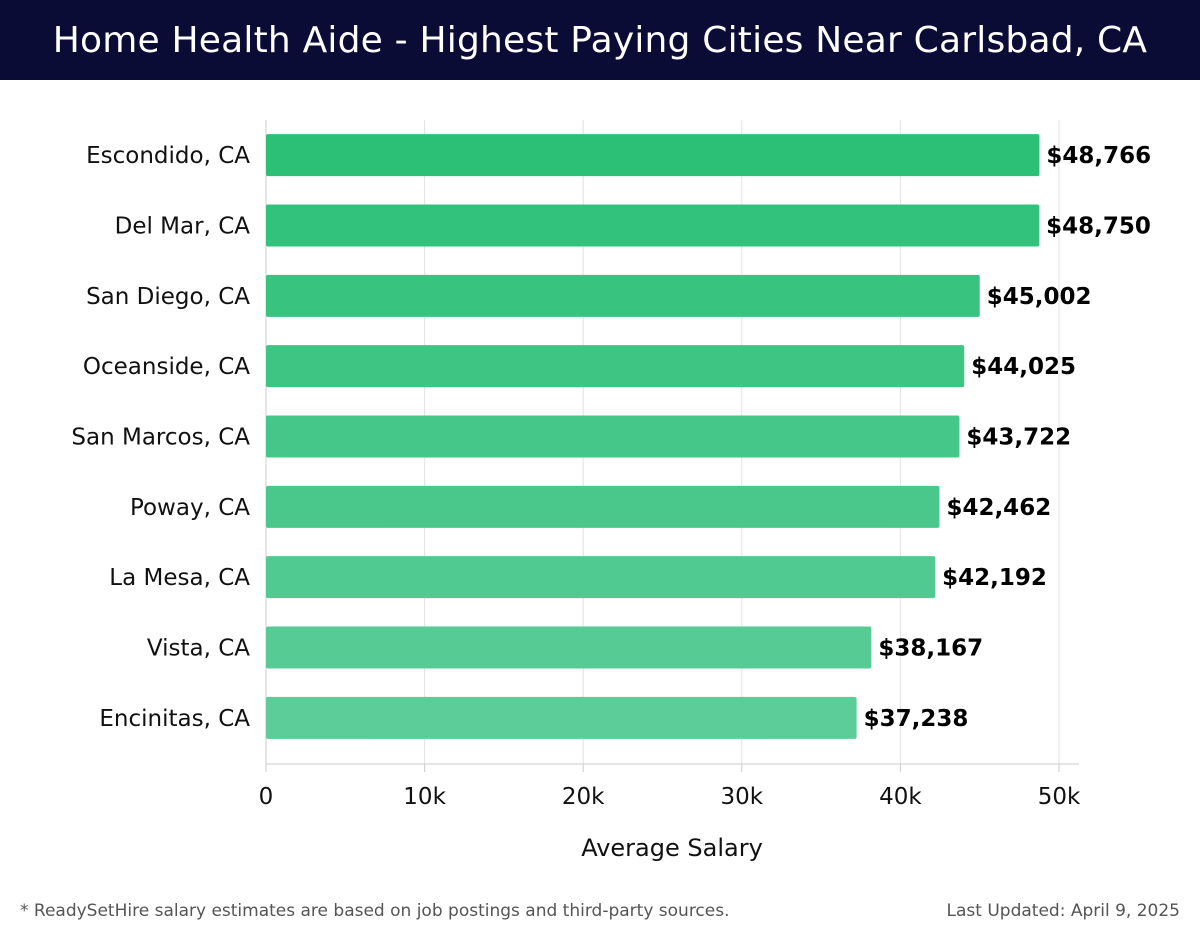 This screenshot has height=940, width=1200. I want to click on value-label: $48,750, so click(1098, 227).